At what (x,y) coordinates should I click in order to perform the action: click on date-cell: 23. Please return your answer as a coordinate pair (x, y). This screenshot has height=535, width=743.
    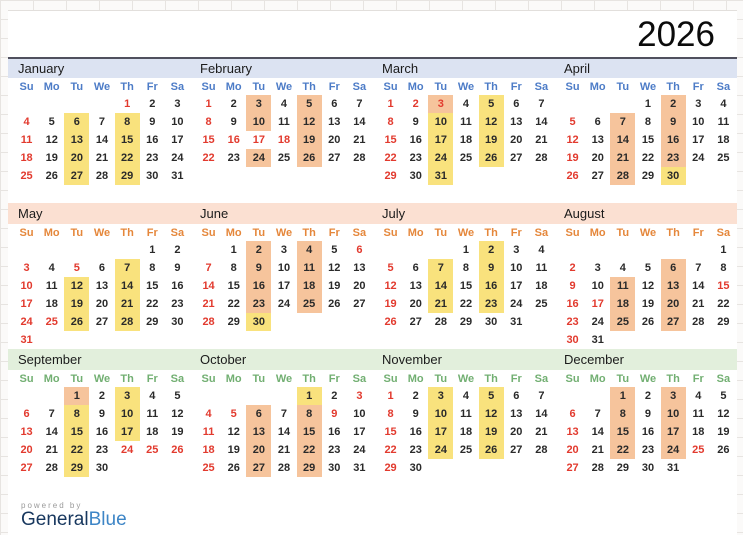
    Looking at the image, I should click on (673, 158).